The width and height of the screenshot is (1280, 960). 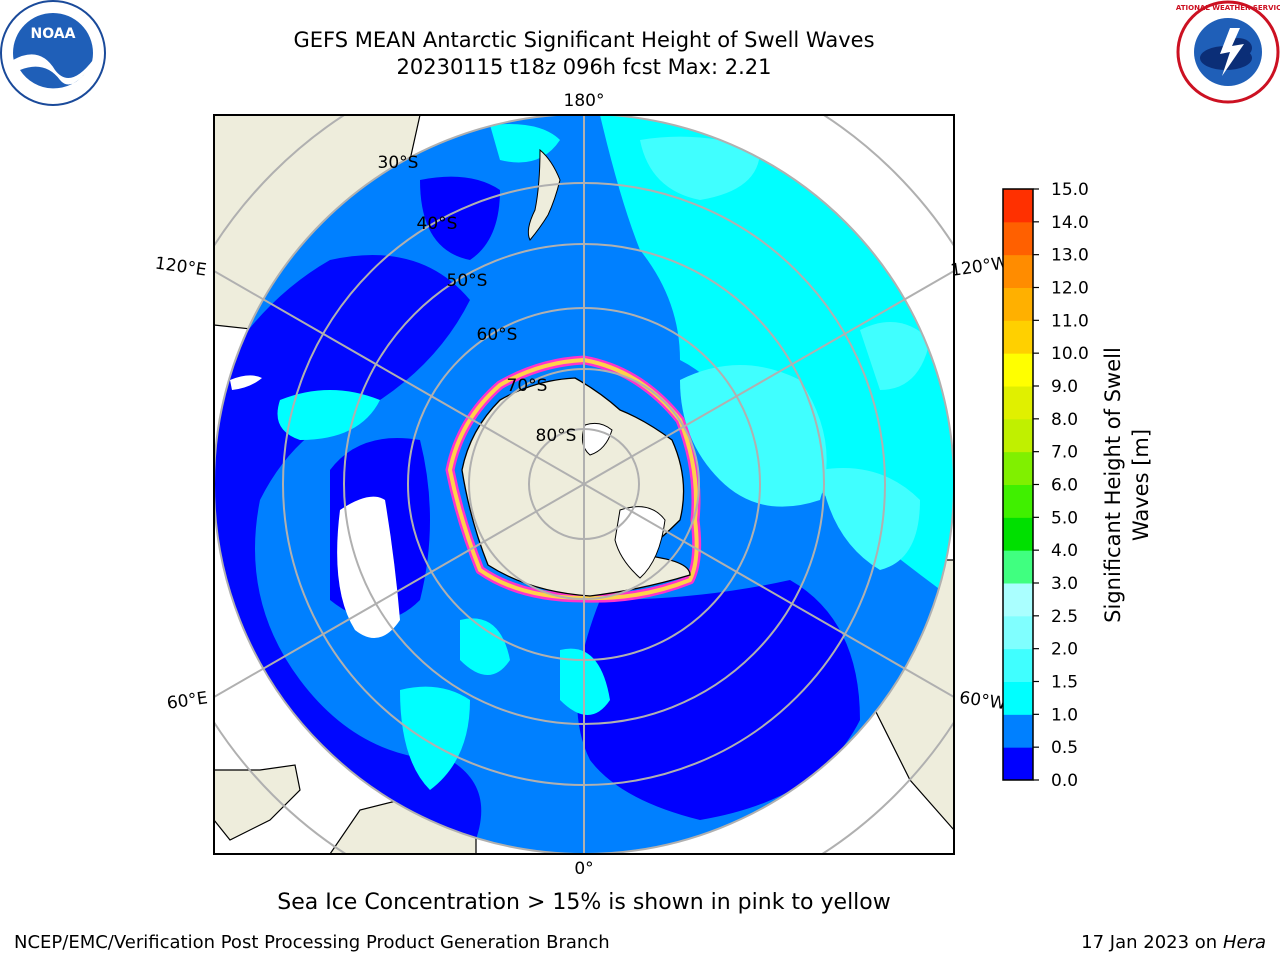 I want to click on colorbar-tick-label: 3.0, so click(x=1064, y=584).